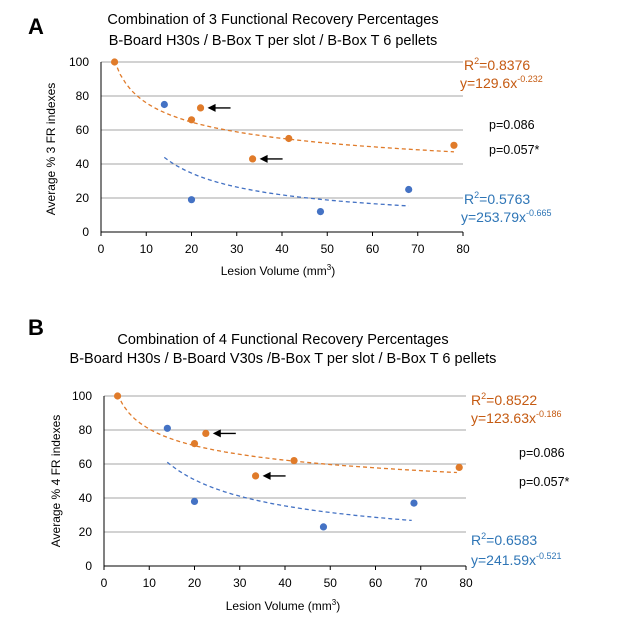 The height and width of the screenshot is (622, 632). What do you see at coordinates (506, 216) in the screenshot?
I see `blue-fit-equation: y=253.79x-0.665` at bounding box center [506, 216].